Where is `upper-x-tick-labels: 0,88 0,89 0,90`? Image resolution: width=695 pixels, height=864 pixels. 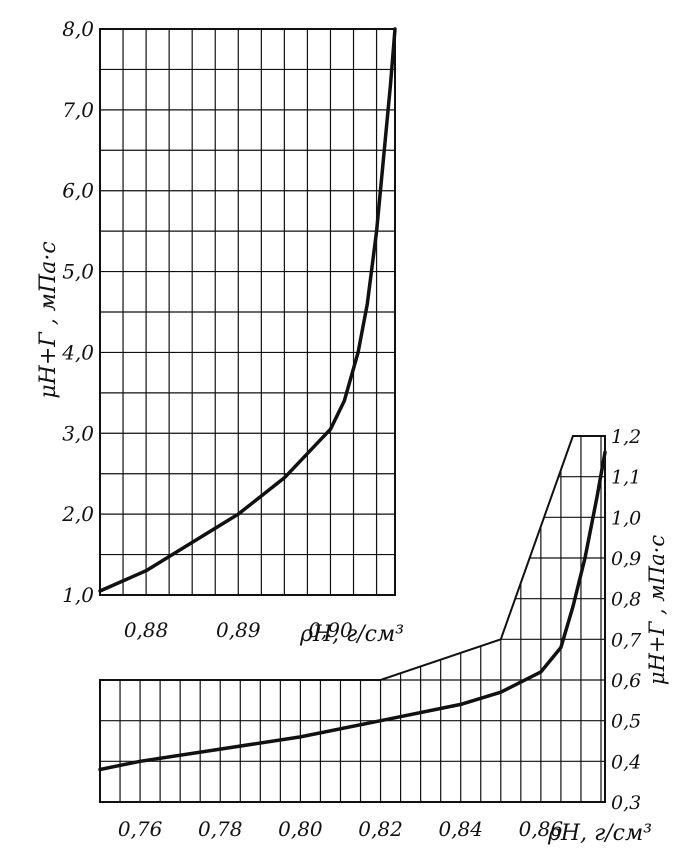
upper-x-tick-labels: 0,88 0,89 0,90 is located at coordinates (238, 630).